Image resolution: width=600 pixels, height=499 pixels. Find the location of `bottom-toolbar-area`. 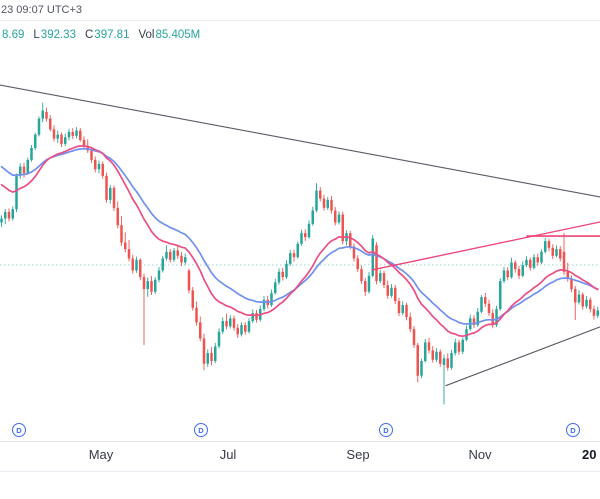

bottom-toolbar-area is located at coordinates (300, 485).